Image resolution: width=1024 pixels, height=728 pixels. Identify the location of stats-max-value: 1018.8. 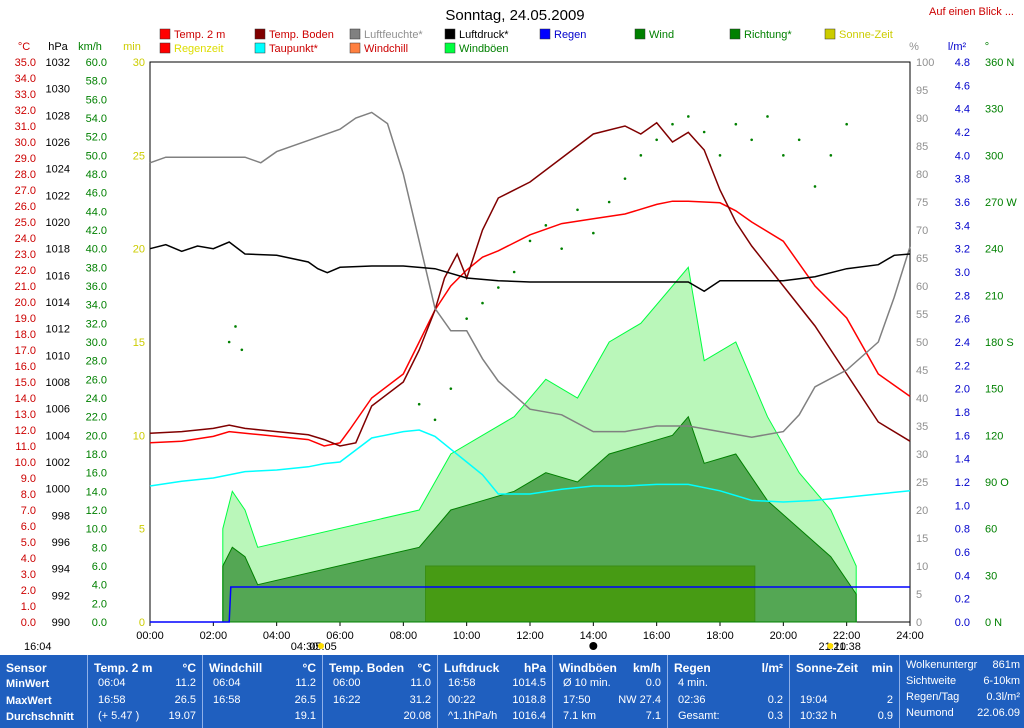
(529, 700).